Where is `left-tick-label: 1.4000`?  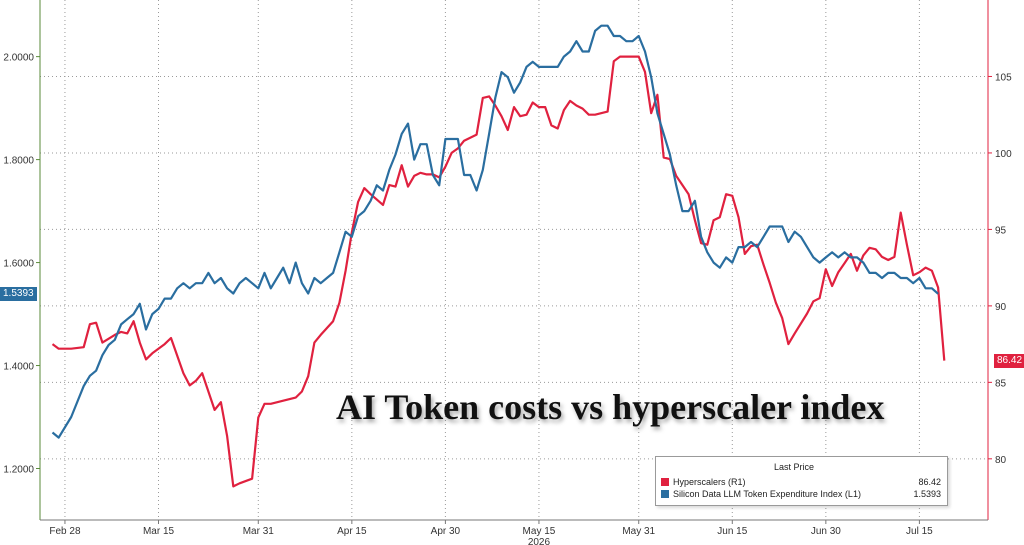 left-tick-label: 1.4000 is located at coordinates (18, 367).